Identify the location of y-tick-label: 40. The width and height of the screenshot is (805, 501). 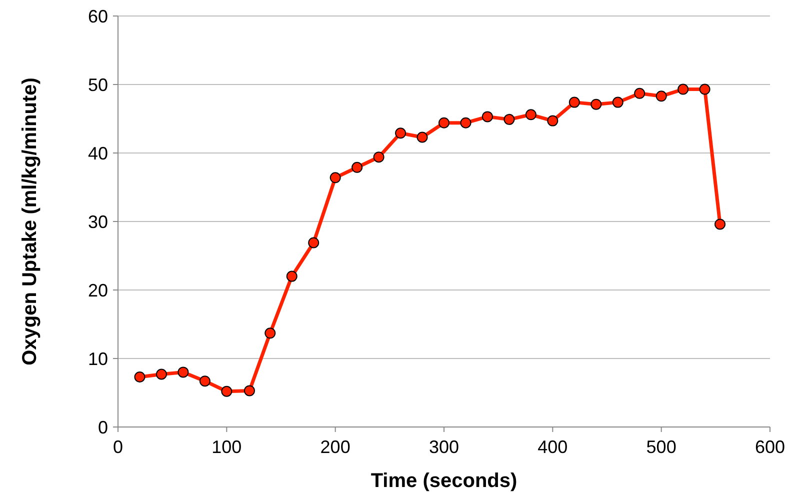
(98, 153).